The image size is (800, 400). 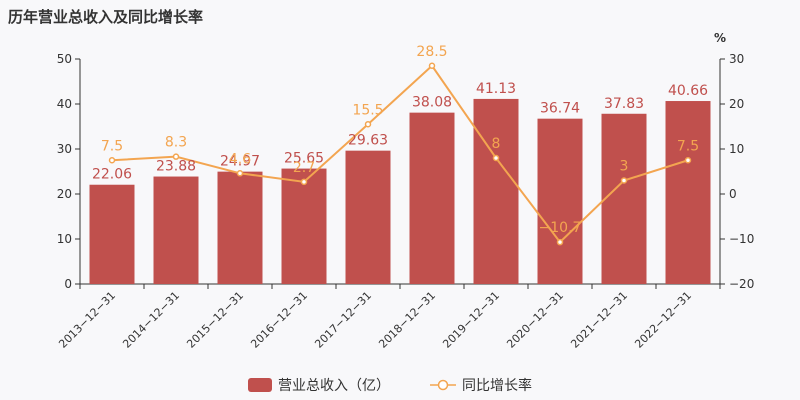 What do you see at coordinates (471, 320) in the screenshot?
I see `x-tick-label: 2019−12−31` at bounding box center [471, 320].